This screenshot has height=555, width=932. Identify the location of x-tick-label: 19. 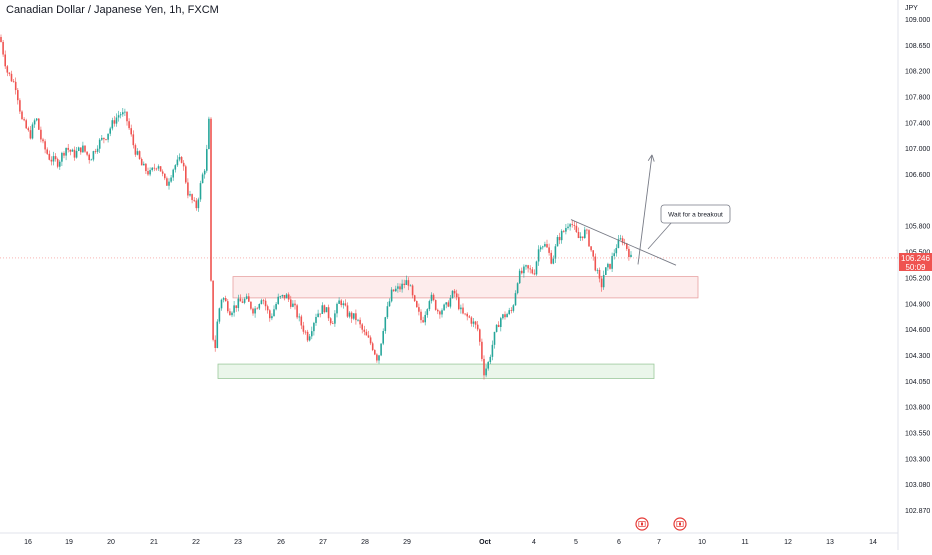
(69, 542).